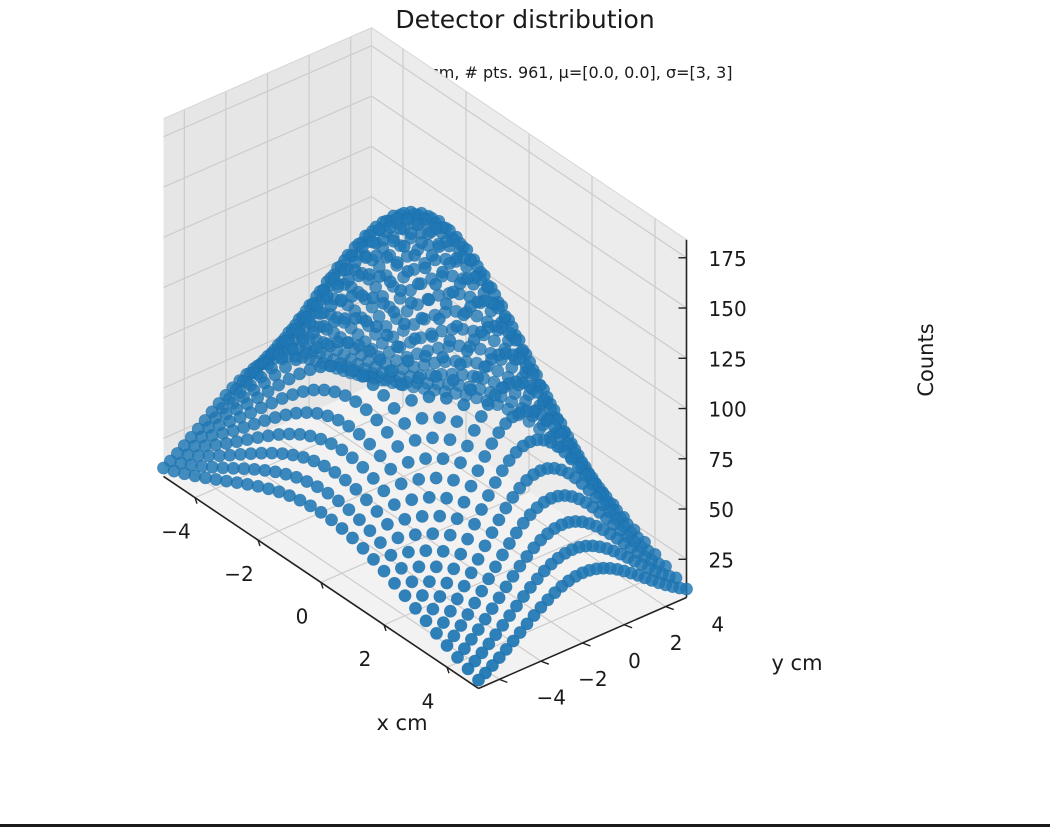  What do you see at coordinates (529, 202) in the screenshot?
I see `grid-line-back-z` at bounding box center [529, 202].